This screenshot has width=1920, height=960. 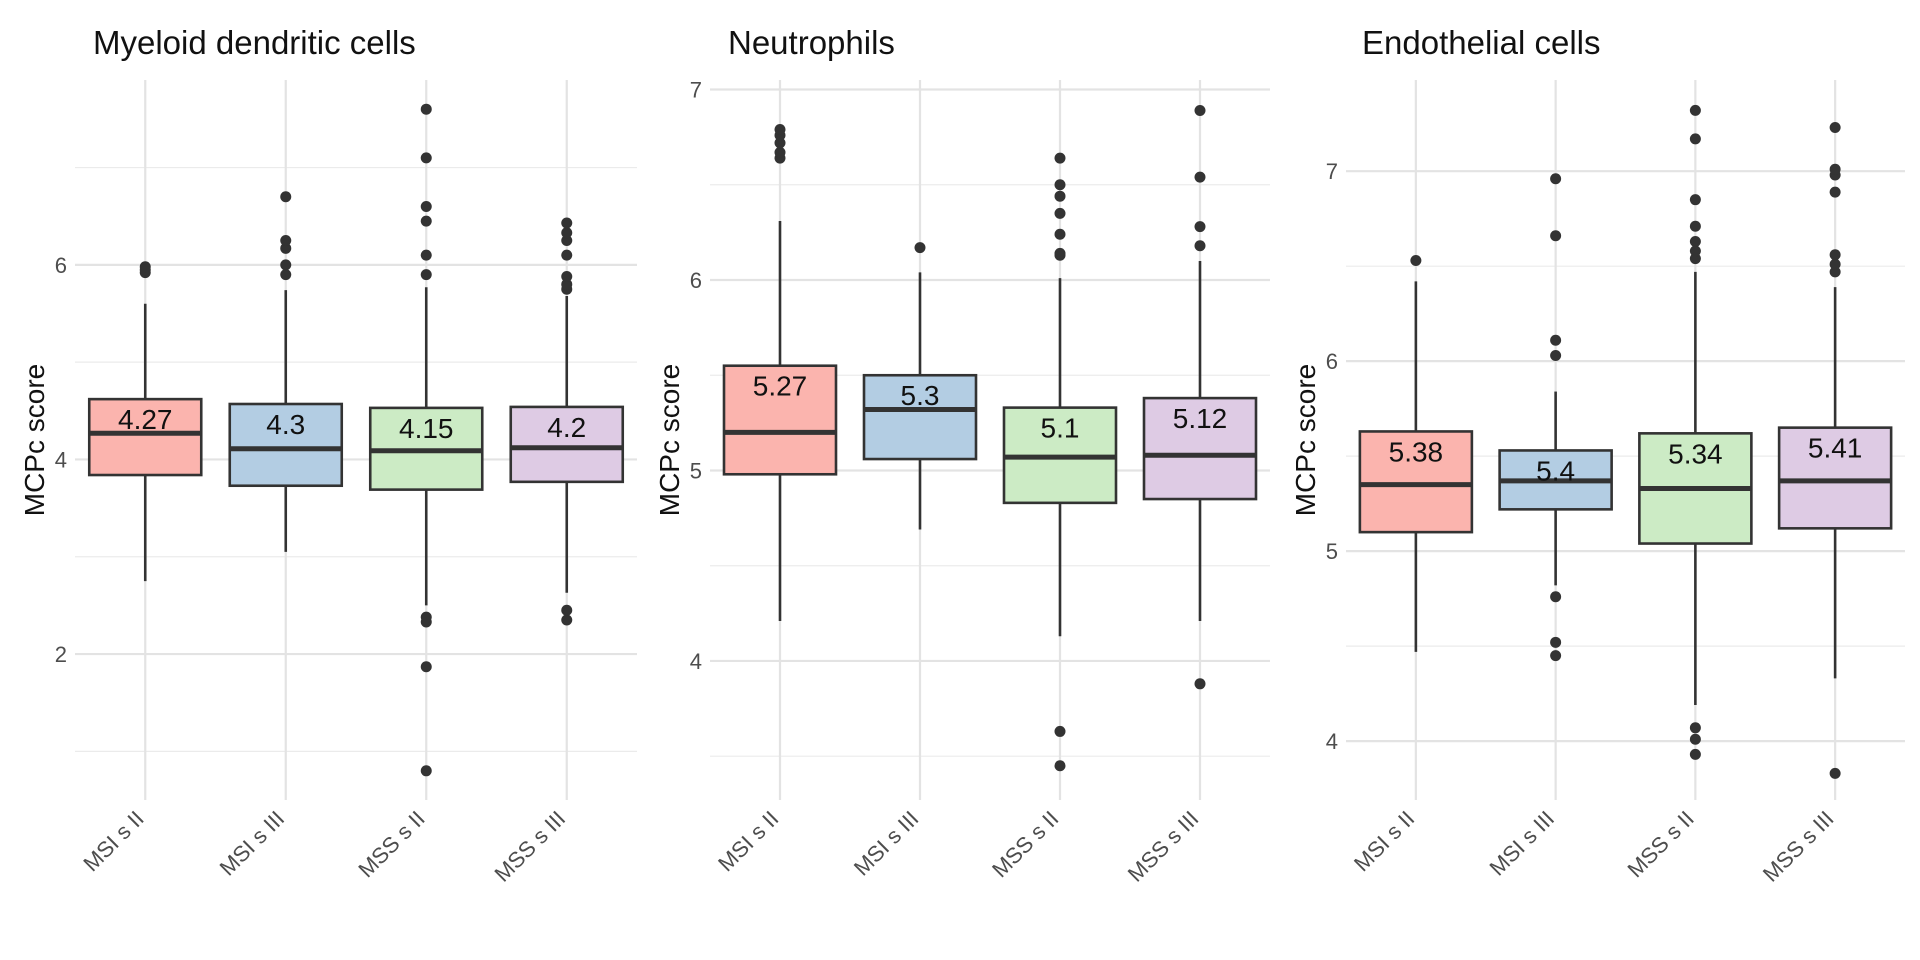 I want to click on box-4: 5.41, so click(x=1835, y=450).